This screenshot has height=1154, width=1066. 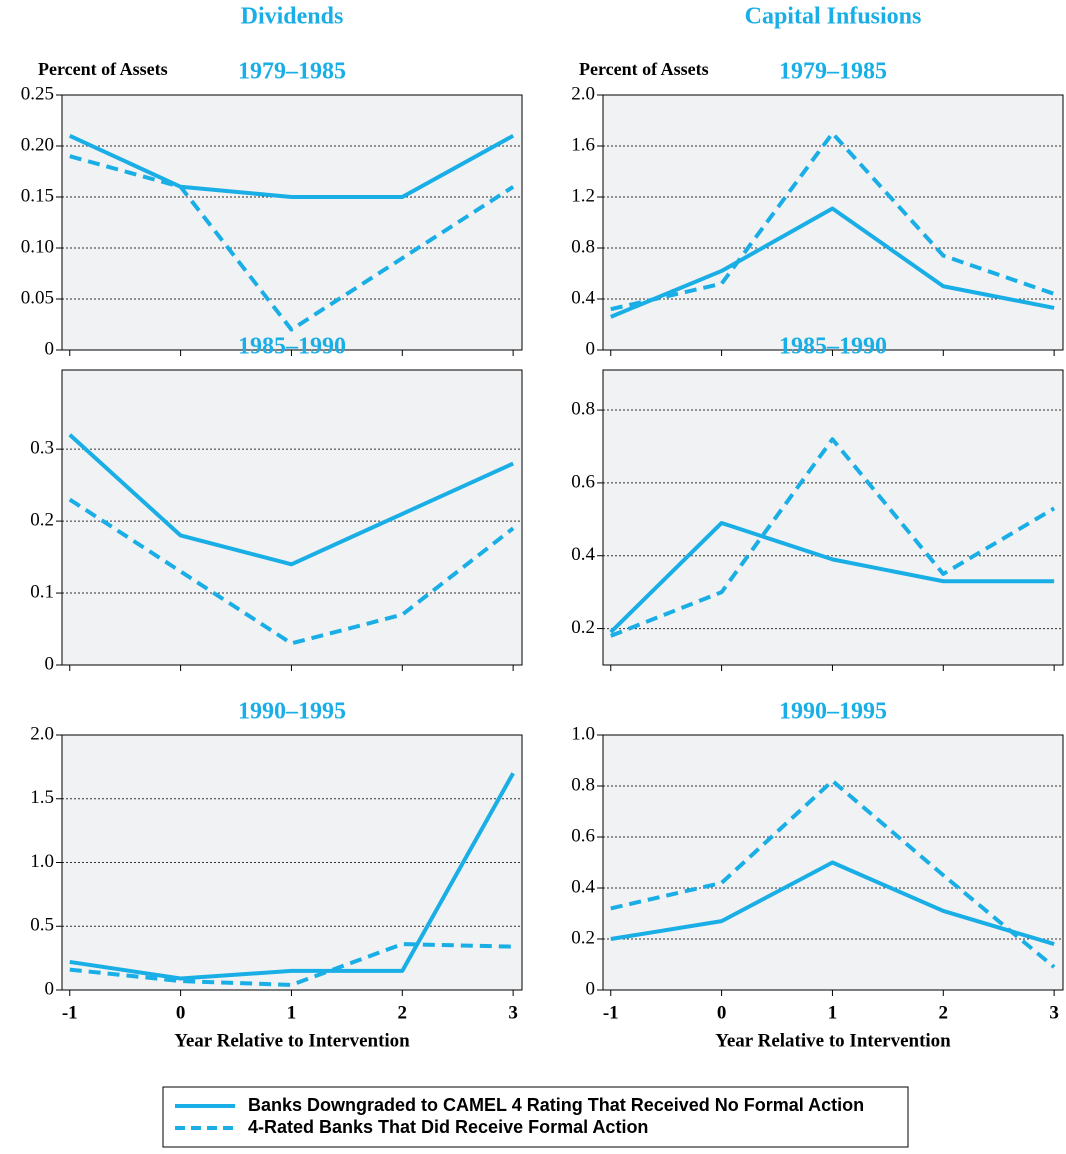 I want to click on y-tick-label: 0.10, so click(x=37, y=246).